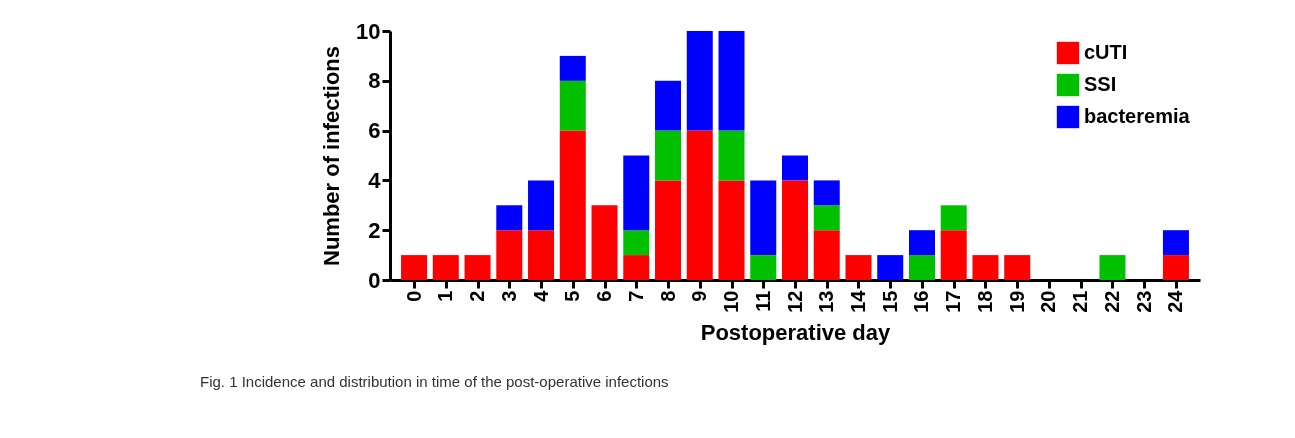  Describe the element at coordinates (1111, 301) in the screenshot. I see `x-tick-label: 22` at that location.